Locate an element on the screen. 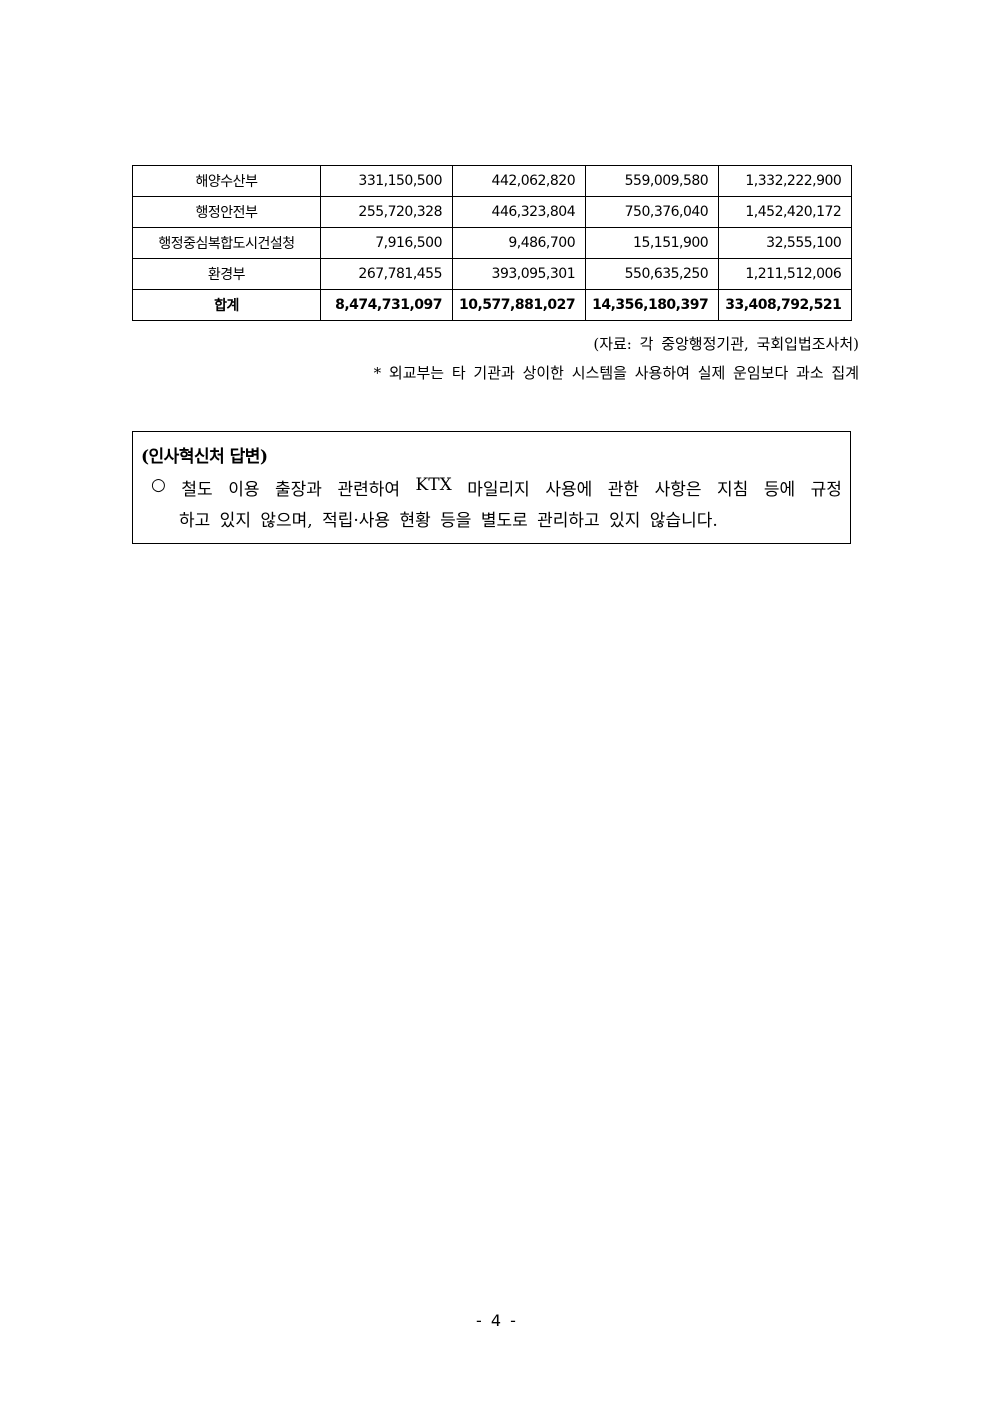  footnote: * 외교부는 타 기관과 상이한 시스템을 사용하여 실제 운임보다 과소 집계 is located at coordinates (616, 373).